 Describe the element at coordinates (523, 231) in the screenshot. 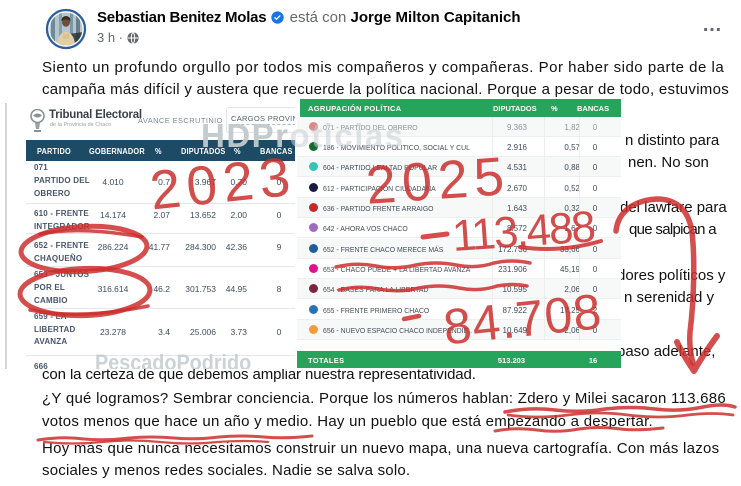

I see `svg-text: 113.488` at that location.